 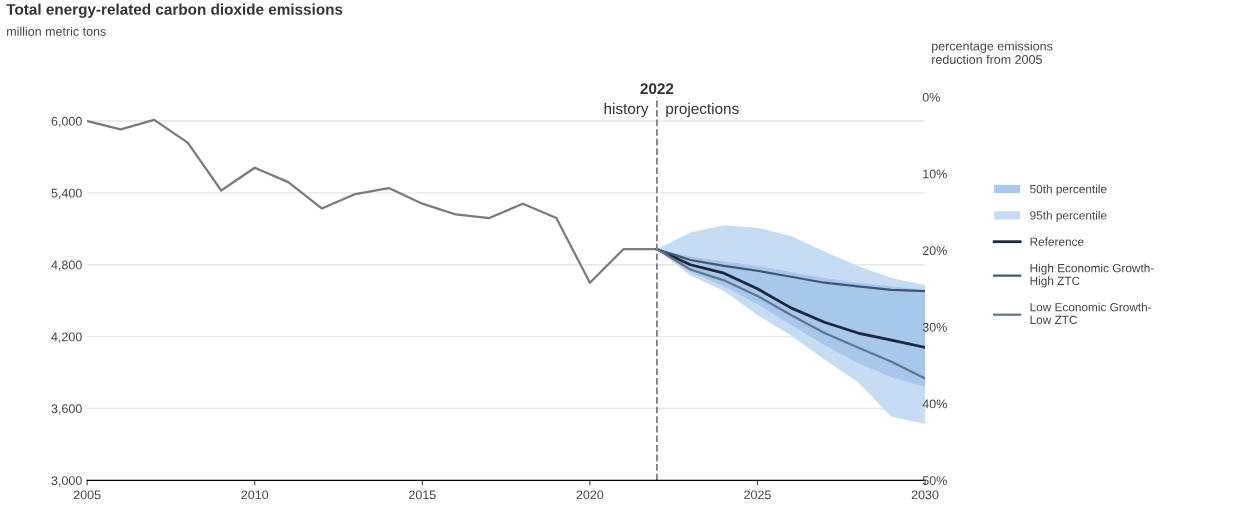 I want to click on legend-label: Low Economic Growth- Low ZTC, so click(x=1091, y=313).